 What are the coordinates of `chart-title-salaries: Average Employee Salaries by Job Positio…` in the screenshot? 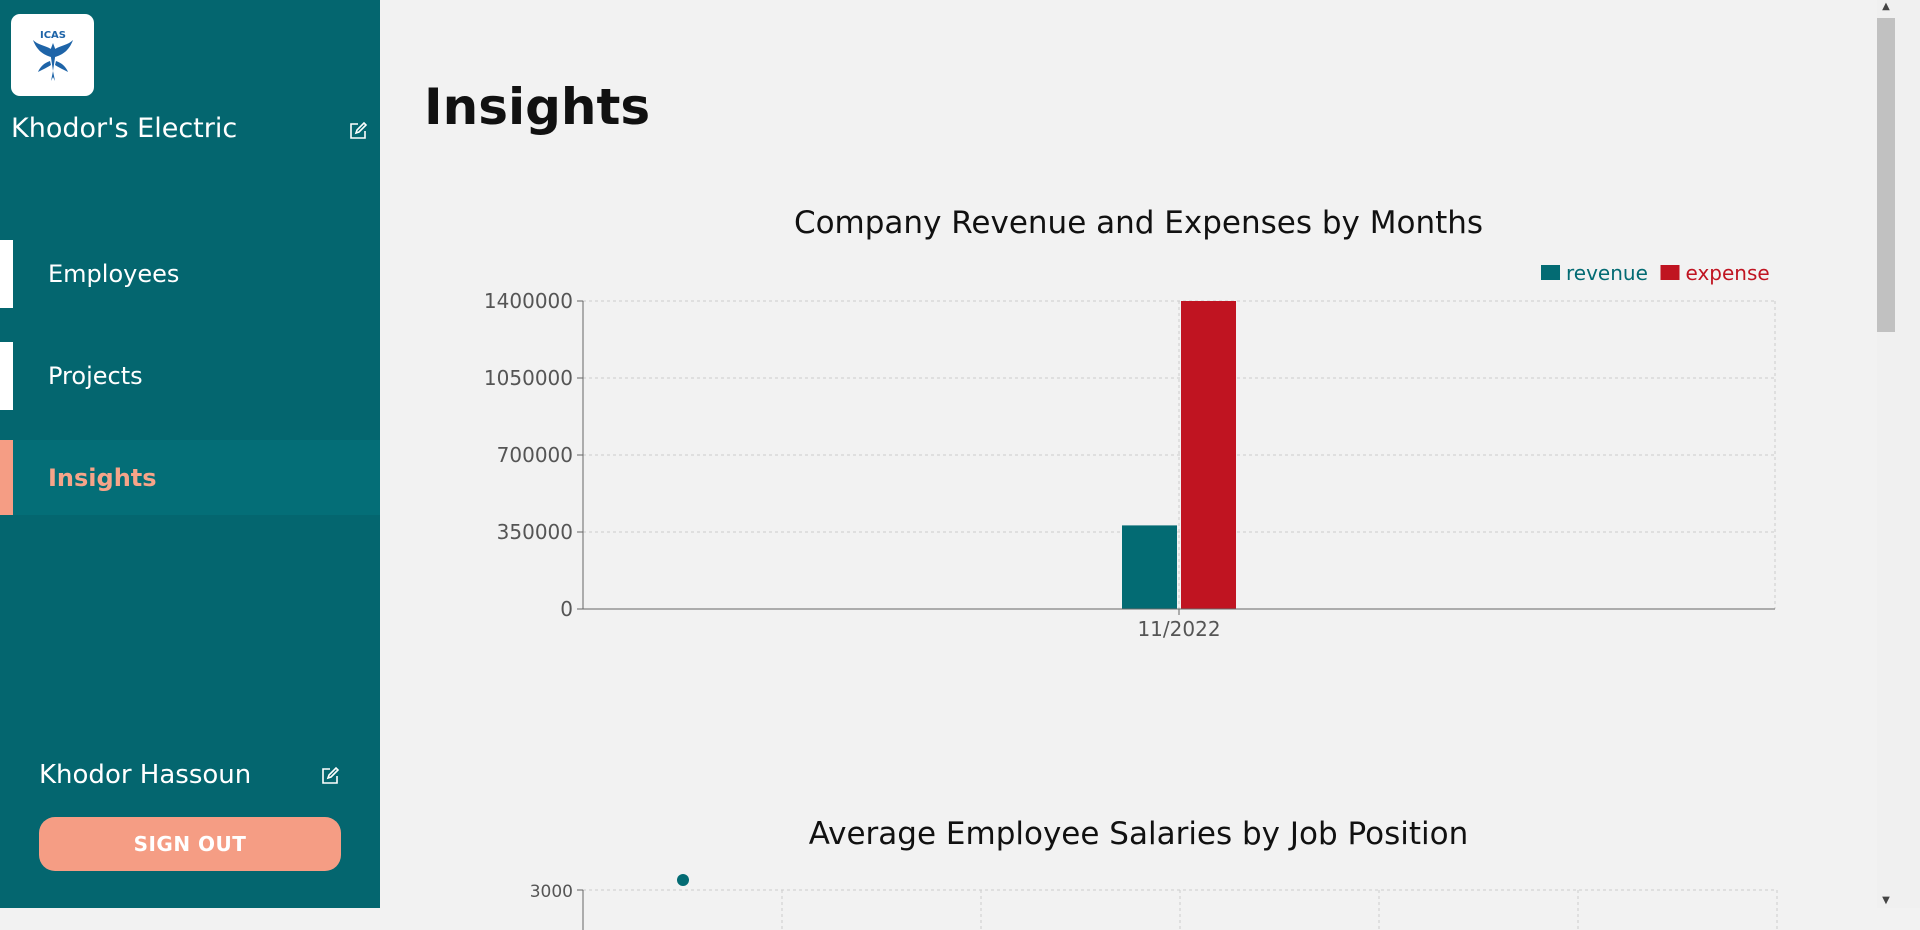 It's located at (1138, 834).